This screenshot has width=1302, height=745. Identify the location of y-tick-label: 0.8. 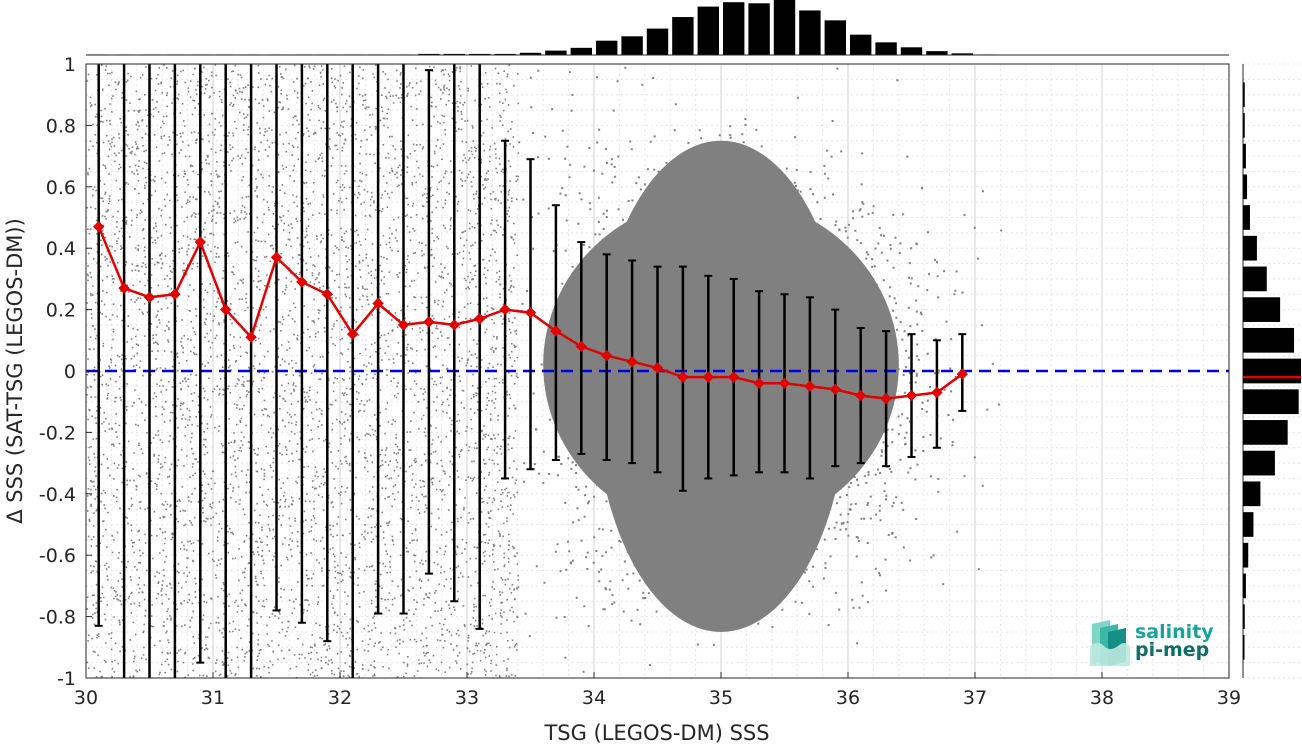
(61, 126).